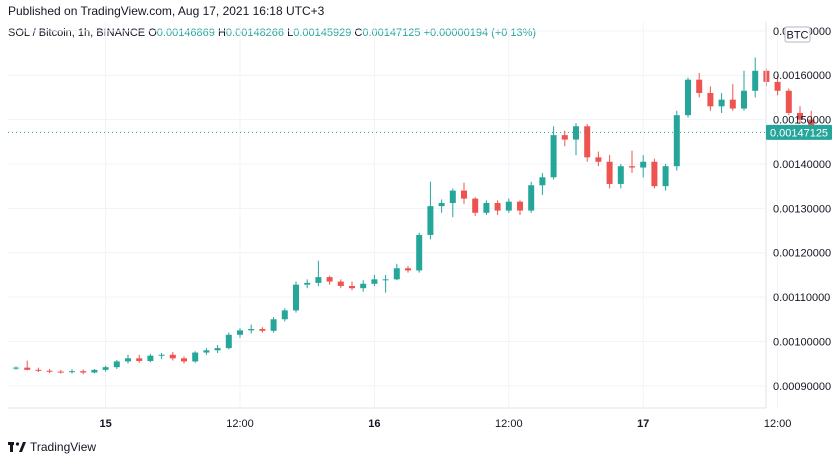 The width and height of the screenshot is (840, 463). Describe the element at coordinates (798, 36) in the screenshot. I see `currency-badge-label: BTC` at that location.